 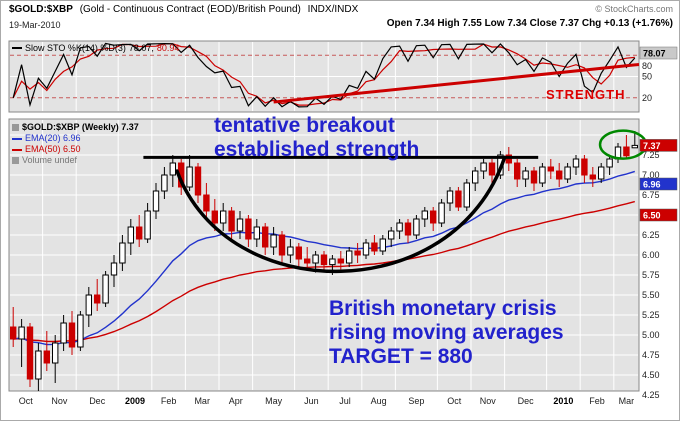 I want to click on y-tick-label: 5.75, so click(x=651, y=275).